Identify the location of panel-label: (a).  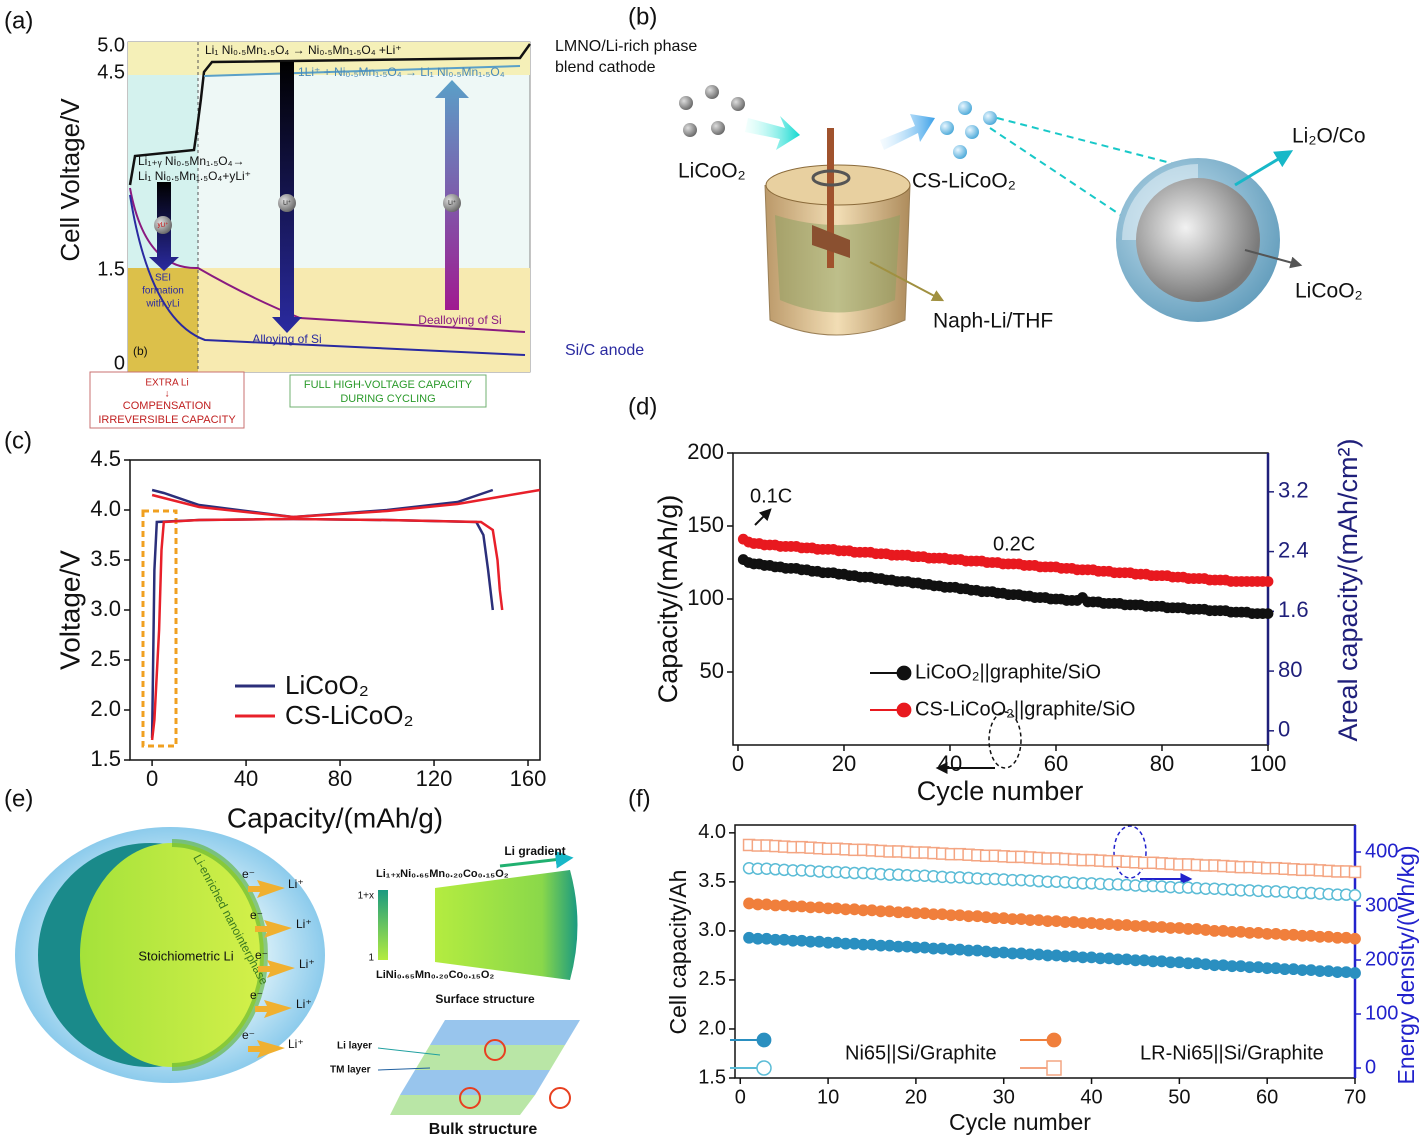
(18, 20).